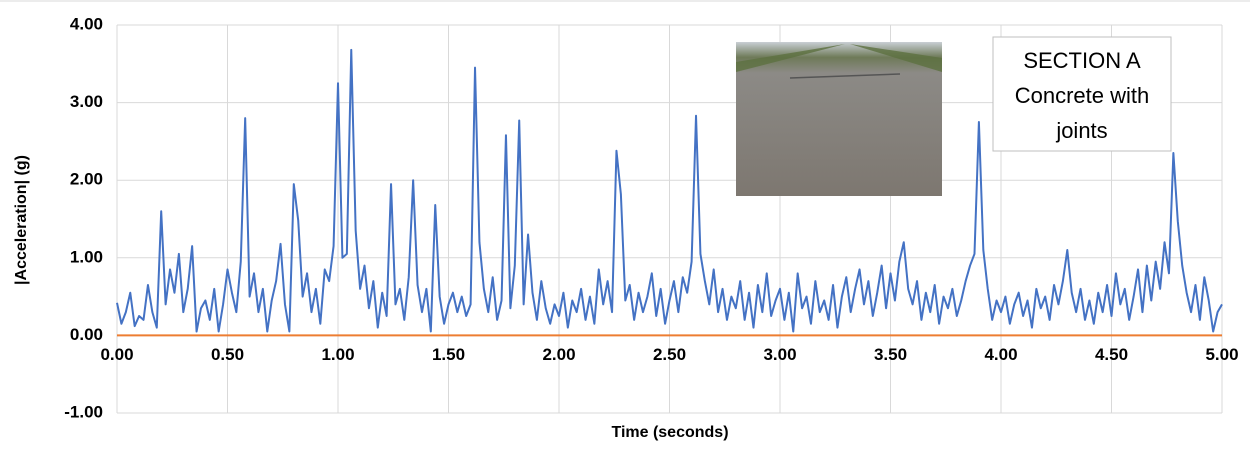  Describe the element at coordinates (21, 220) in the screenshot. I see `y-axis-title: |Acceleration| (g)` at that location.